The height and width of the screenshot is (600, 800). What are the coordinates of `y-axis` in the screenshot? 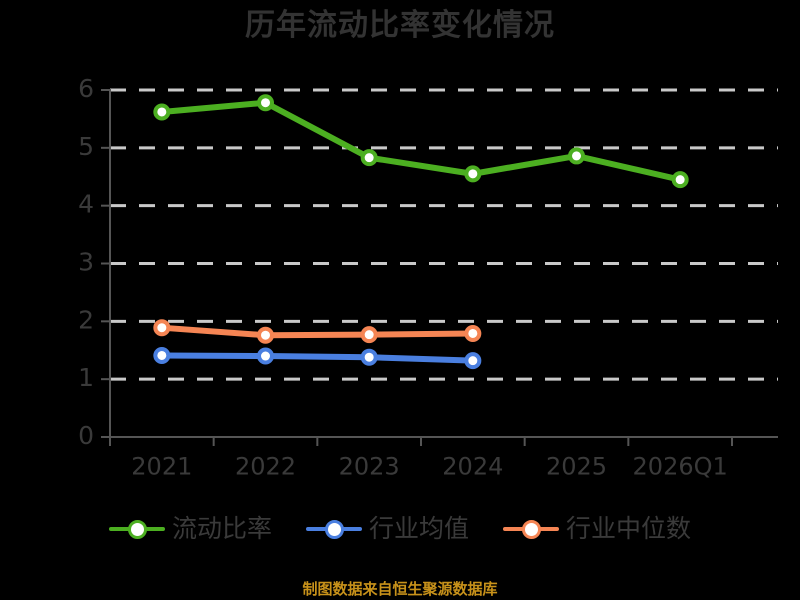 It's located at (106, 263).